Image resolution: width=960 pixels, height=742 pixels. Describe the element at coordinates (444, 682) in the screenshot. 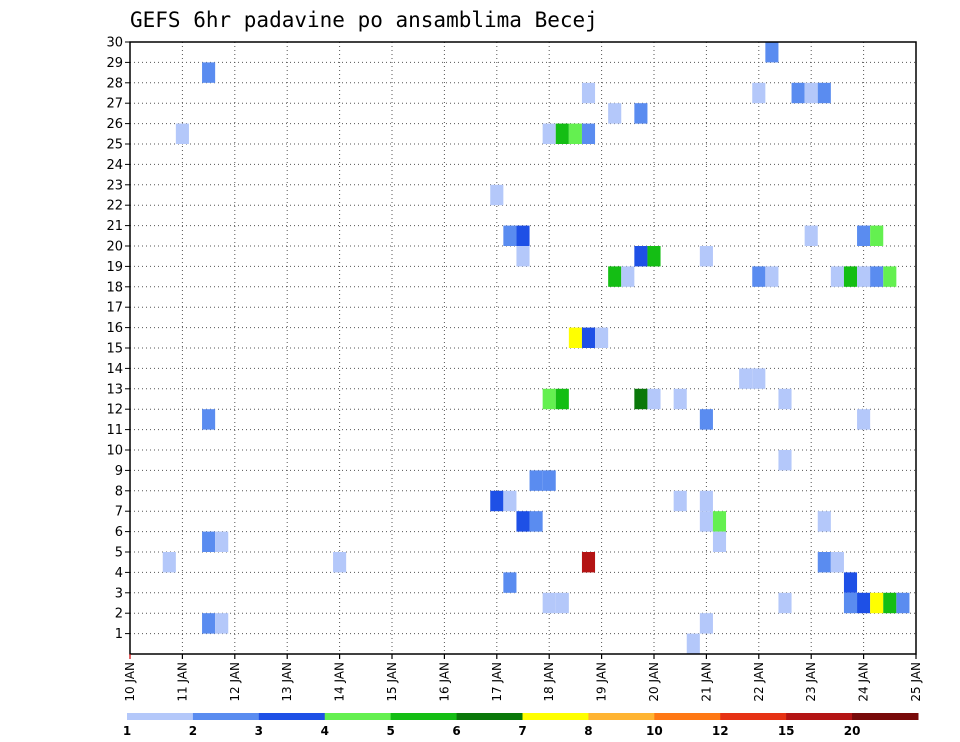

I see `x-tick-label: 16 JAN` at that location.